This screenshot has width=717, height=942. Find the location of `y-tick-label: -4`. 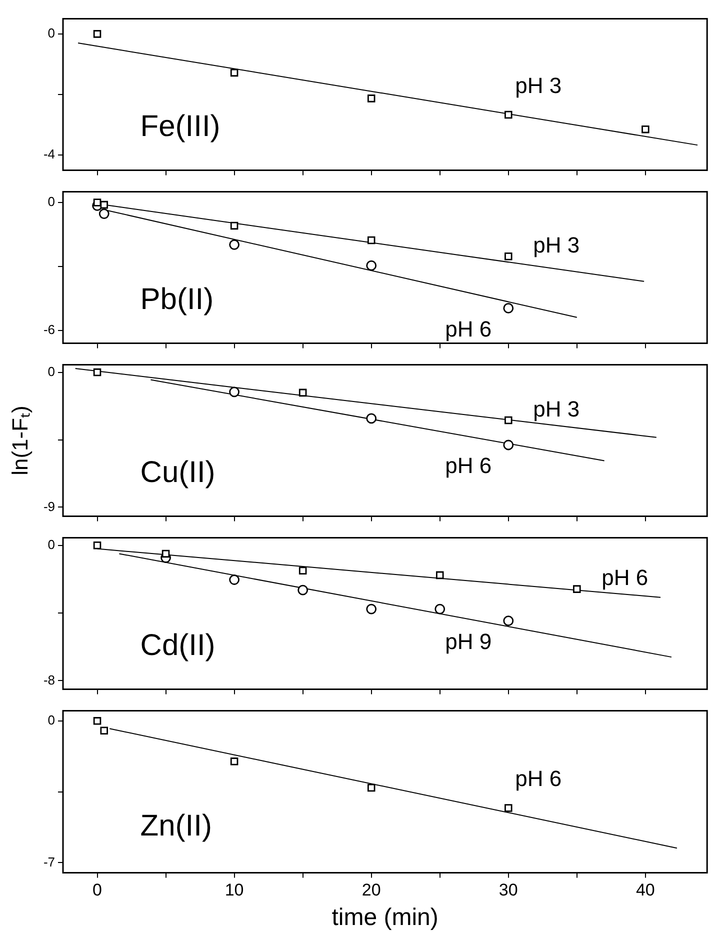

y-tick-label: -4 is located at coordinates (49, 154).